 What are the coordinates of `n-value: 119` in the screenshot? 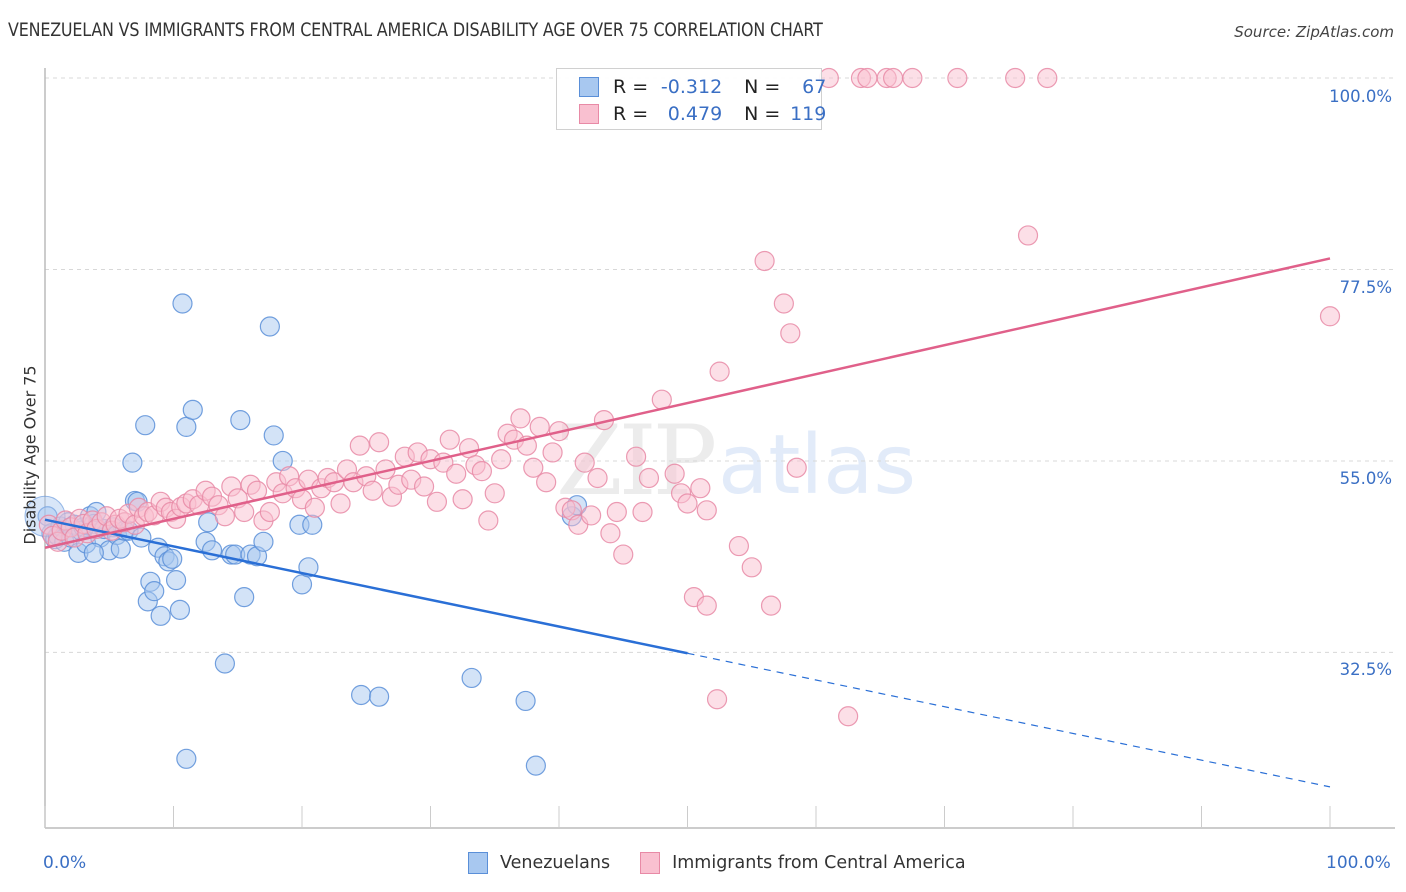 It's located at (808, 114).